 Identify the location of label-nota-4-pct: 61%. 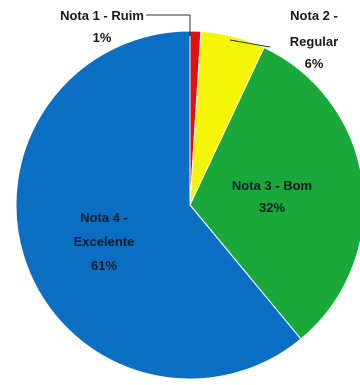
(104, 265).